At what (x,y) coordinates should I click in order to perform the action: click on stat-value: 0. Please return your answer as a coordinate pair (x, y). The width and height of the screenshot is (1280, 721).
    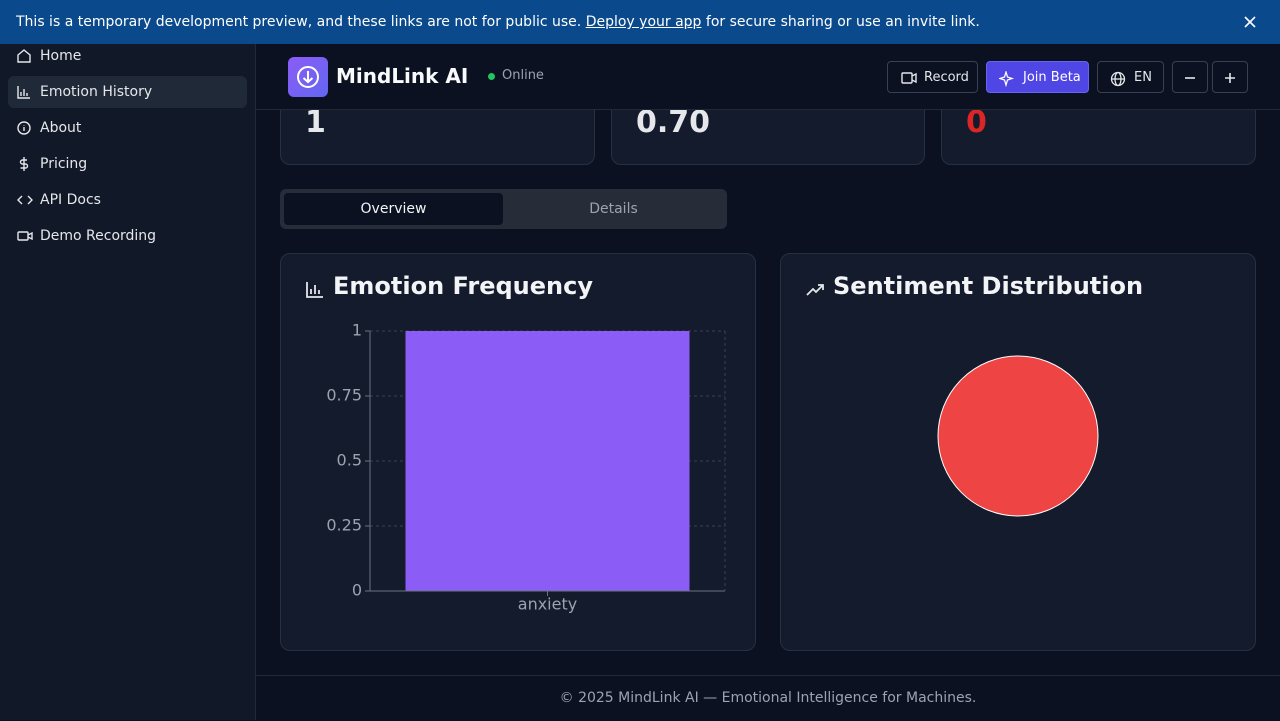
    Looking at the image, I should click on (976, 122).